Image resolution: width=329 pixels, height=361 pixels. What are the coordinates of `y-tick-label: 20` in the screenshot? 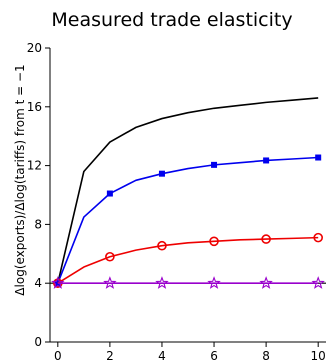 It's located at (34, 48).